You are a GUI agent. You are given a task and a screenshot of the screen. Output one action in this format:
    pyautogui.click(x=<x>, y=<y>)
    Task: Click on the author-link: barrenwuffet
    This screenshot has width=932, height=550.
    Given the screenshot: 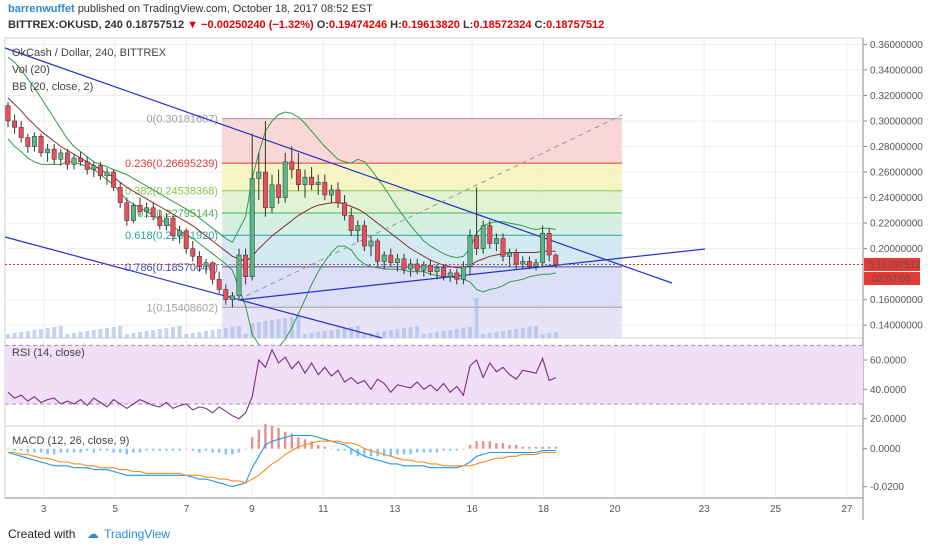 What is the action you would take?
    pyautogui.click(x=41, y=9)
    